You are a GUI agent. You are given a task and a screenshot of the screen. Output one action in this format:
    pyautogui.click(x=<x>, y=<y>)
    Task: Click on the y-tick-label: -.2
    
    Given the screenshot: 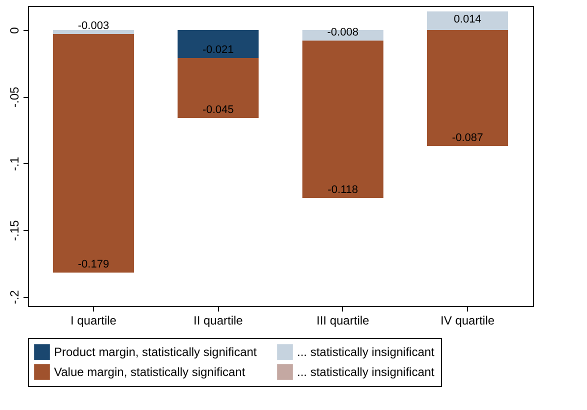 What is the action you would take?
    pyautogui.click(x=15, y=297)
    